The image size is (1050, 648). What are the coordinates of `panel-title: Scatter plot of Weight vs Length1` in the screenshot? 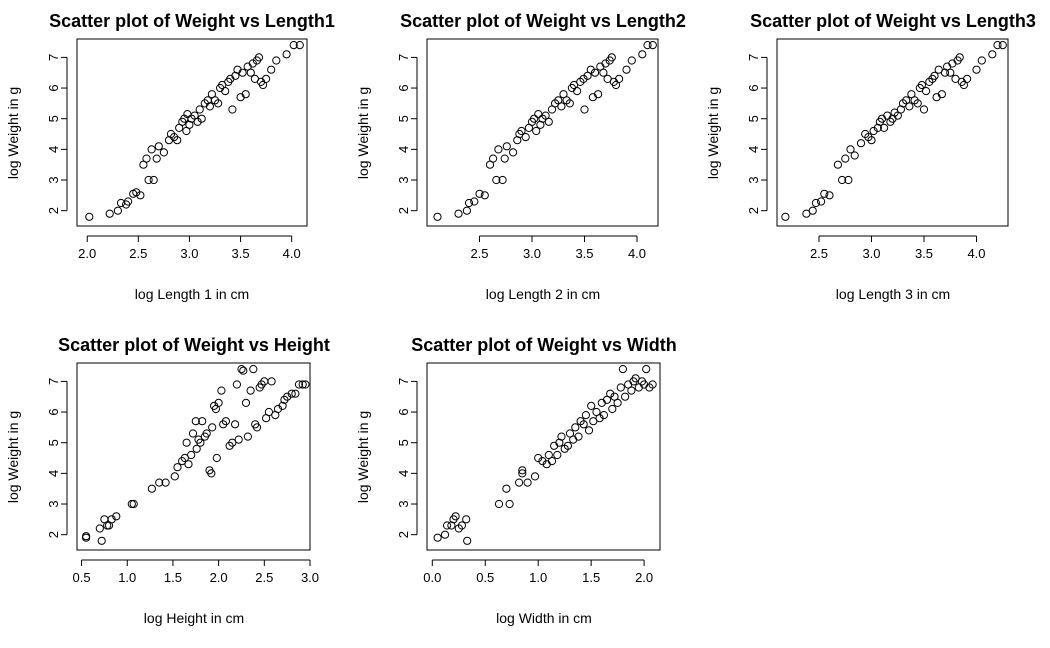 It's located at (192, 21).